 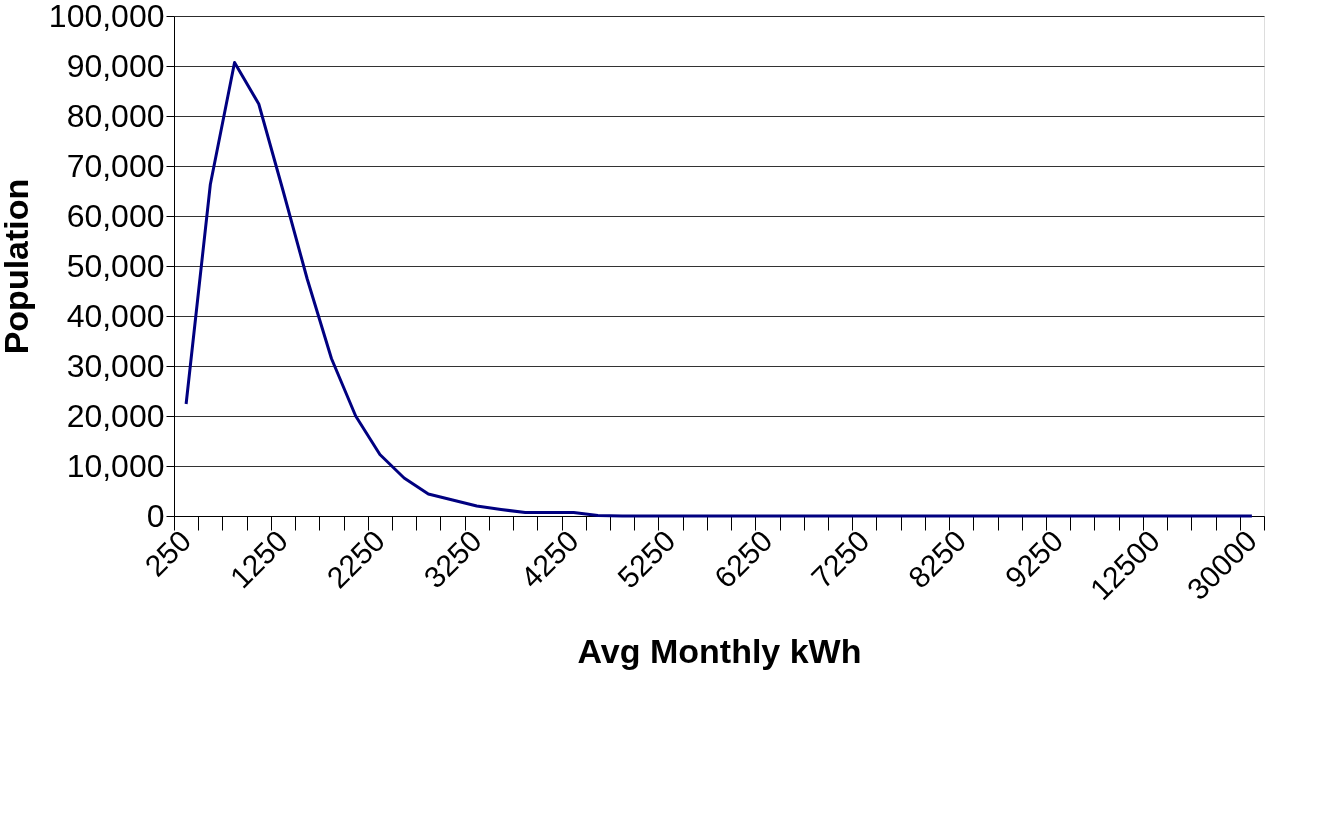 What do you see at coordinates (115, 115) in the screenshot?
I see `y-tick-label: 80,000` at bounding box center [115, 115].